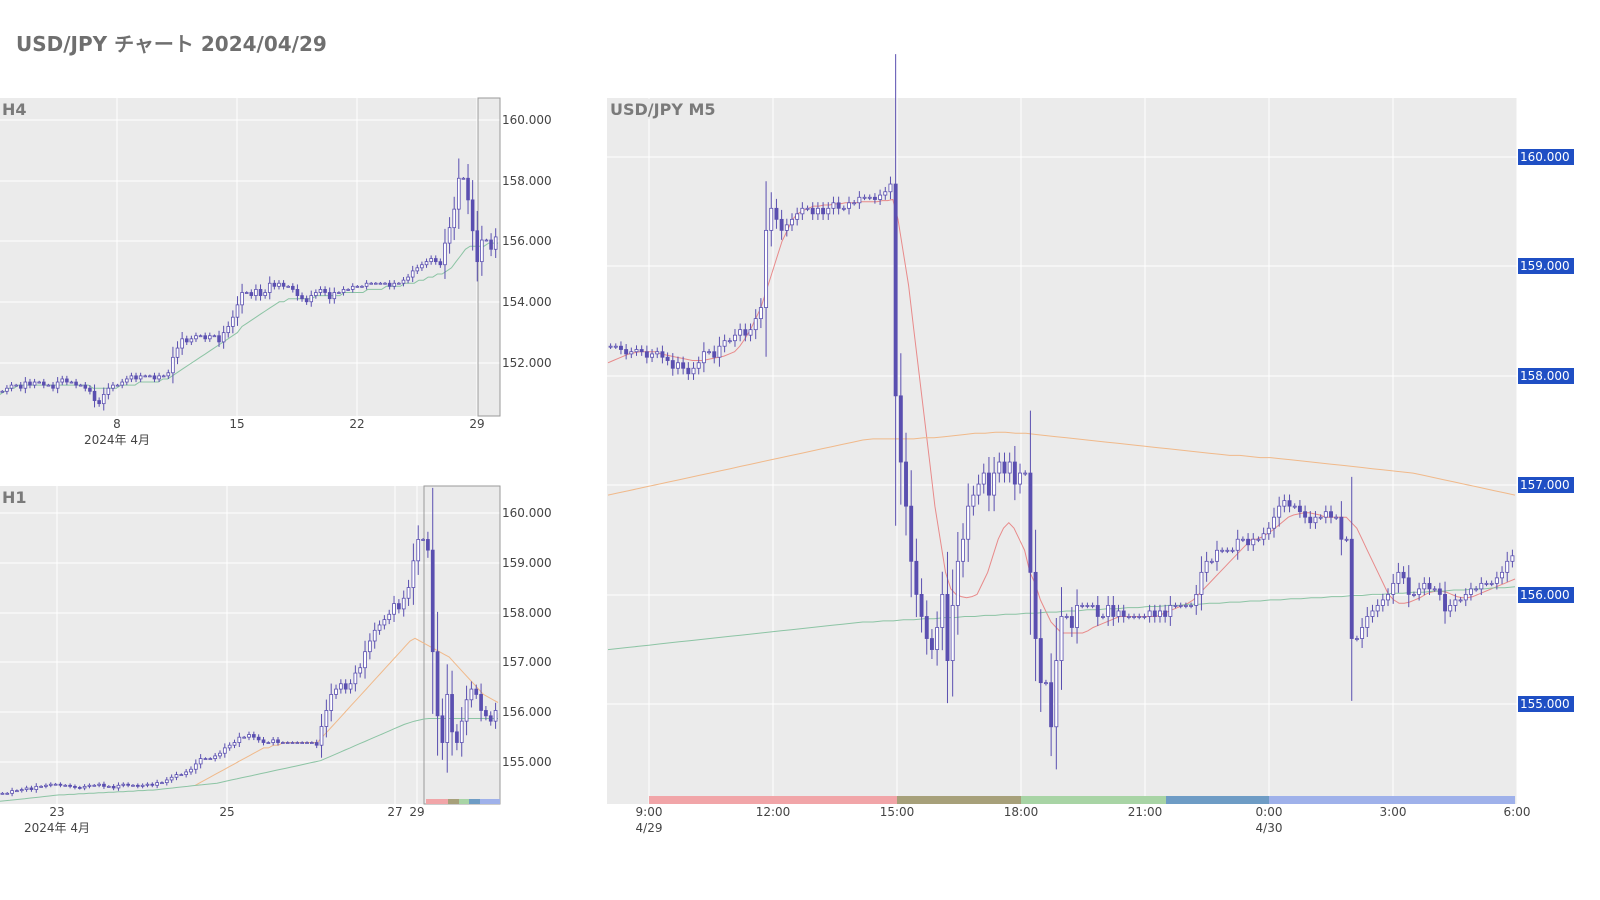  What do you see at coordinates (527, 241) in the screenshot?
I see `h4-y-tick-label: 156.000` at bounding box center [527, 241].